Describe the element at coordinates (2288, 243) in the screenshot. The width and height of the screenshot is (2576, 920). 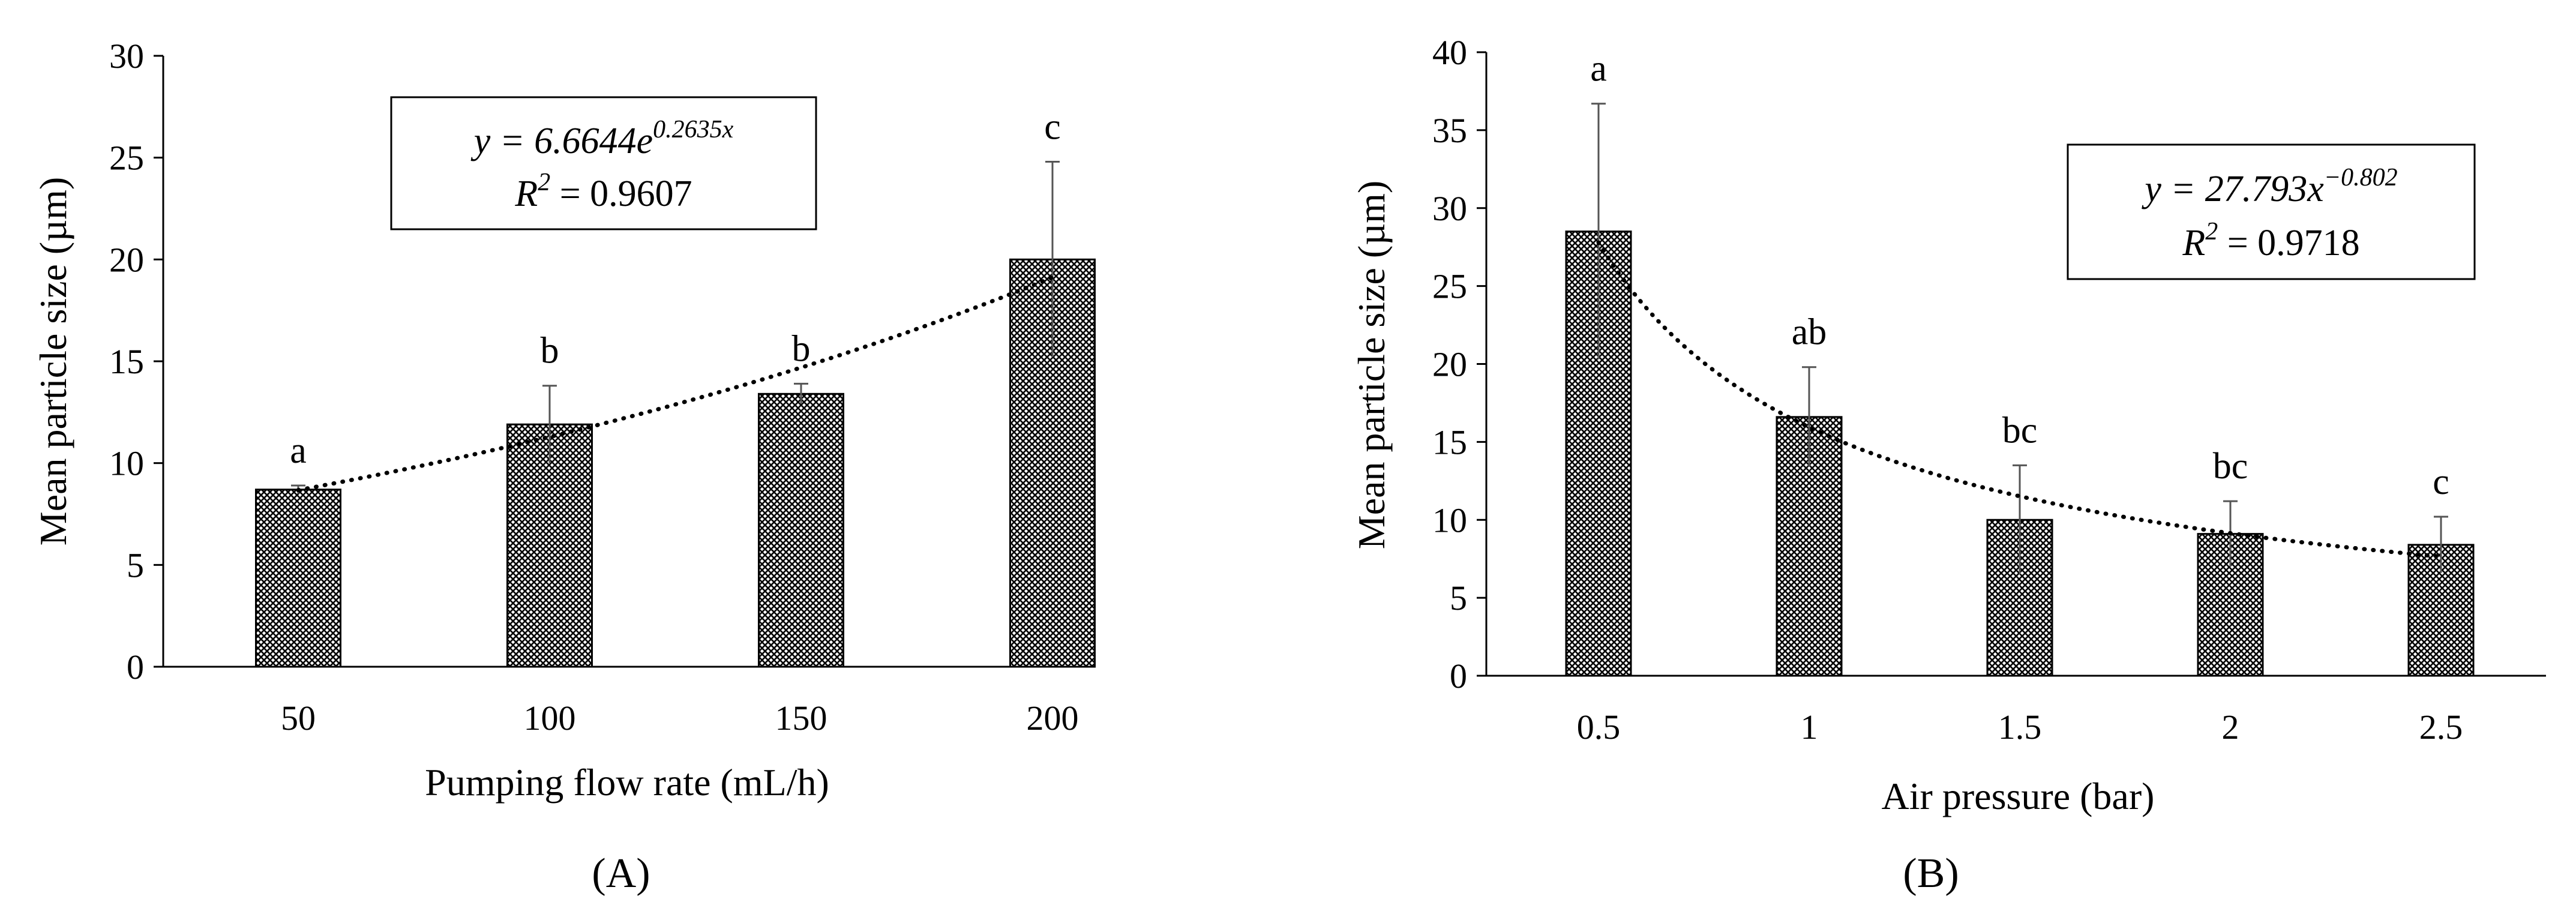
I see `chart-b-r-squared-value: = 0.9718` at that location.